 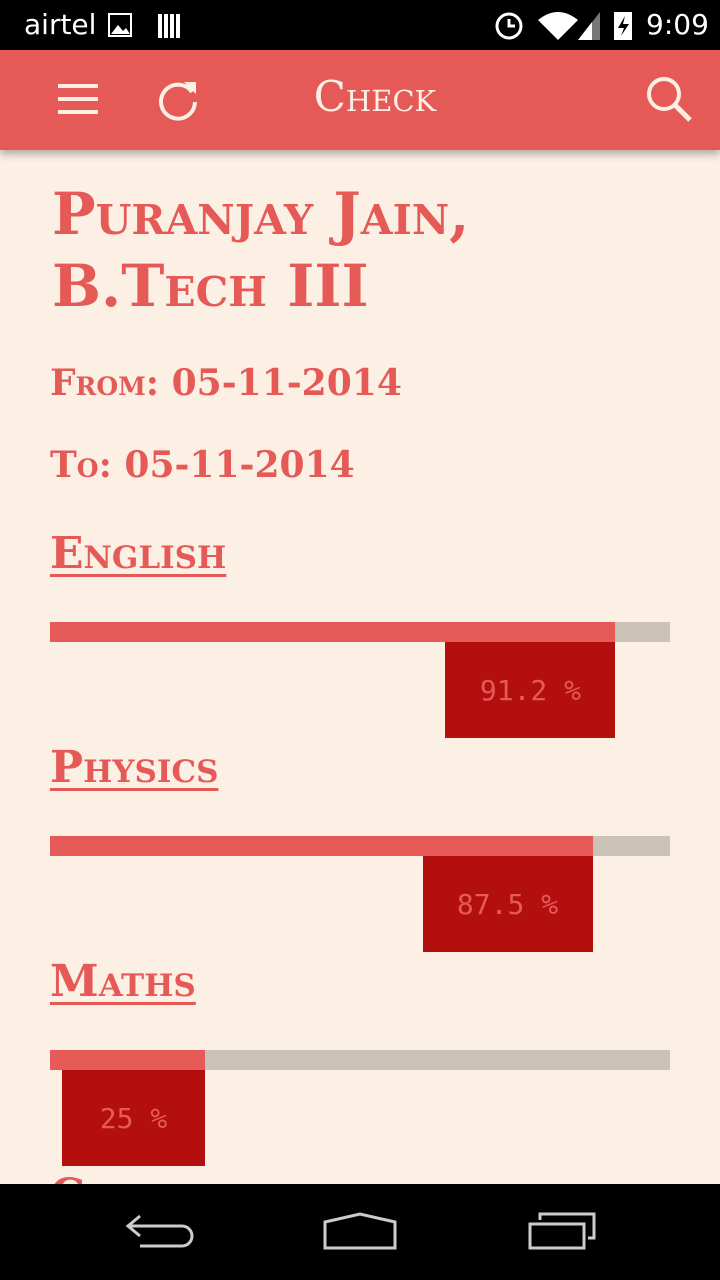 I want to click on from-date: From: 05-11-2014, so click(x=226, y=383).